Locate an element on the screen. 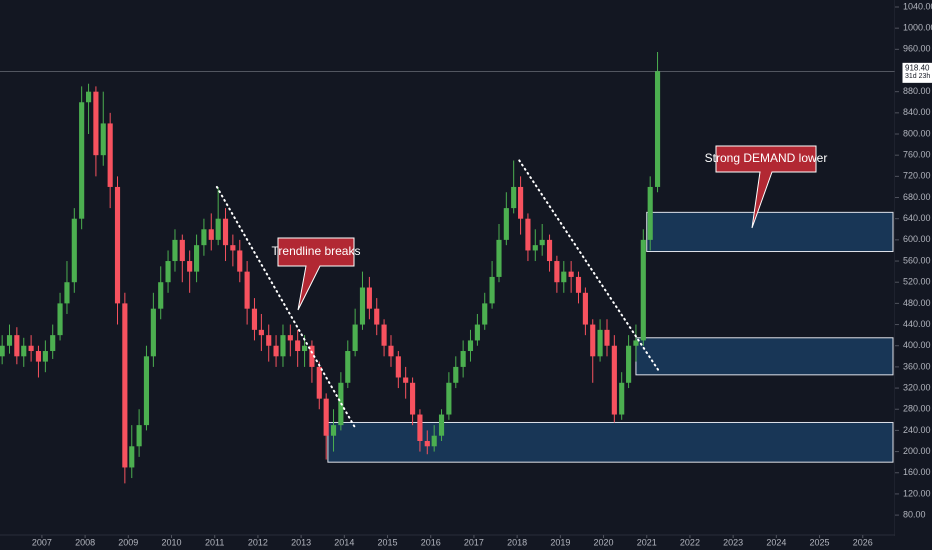  x-tick-label: 2013 is located at coordinates (301, 542).